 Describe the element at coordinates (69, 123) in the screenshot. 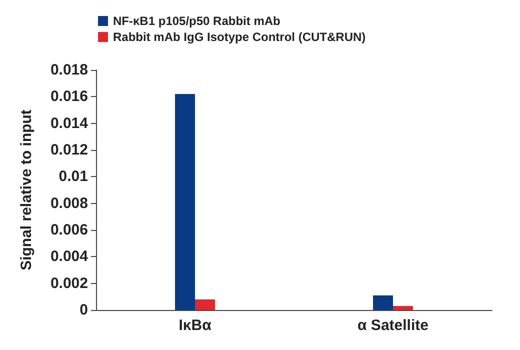

I see `y-tick-label: 0.014` at that location.